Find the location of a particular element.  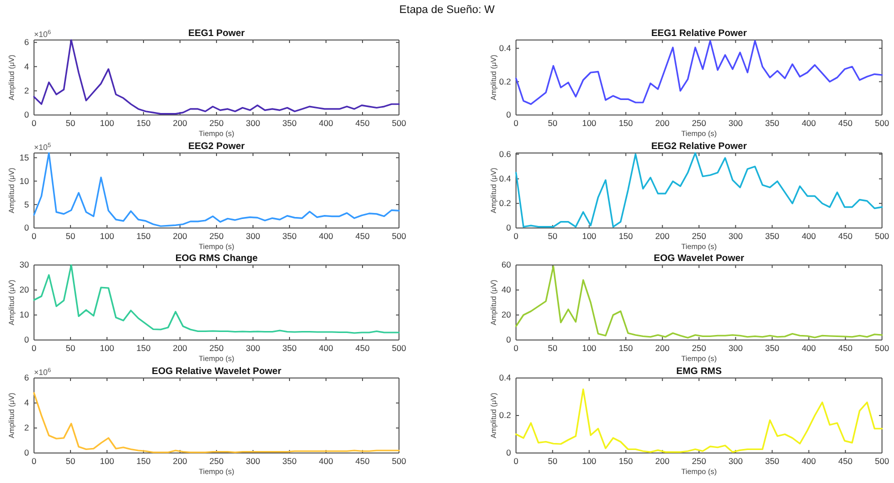

text: Etapa de Sueño: W is located at coordinates (447, 10).